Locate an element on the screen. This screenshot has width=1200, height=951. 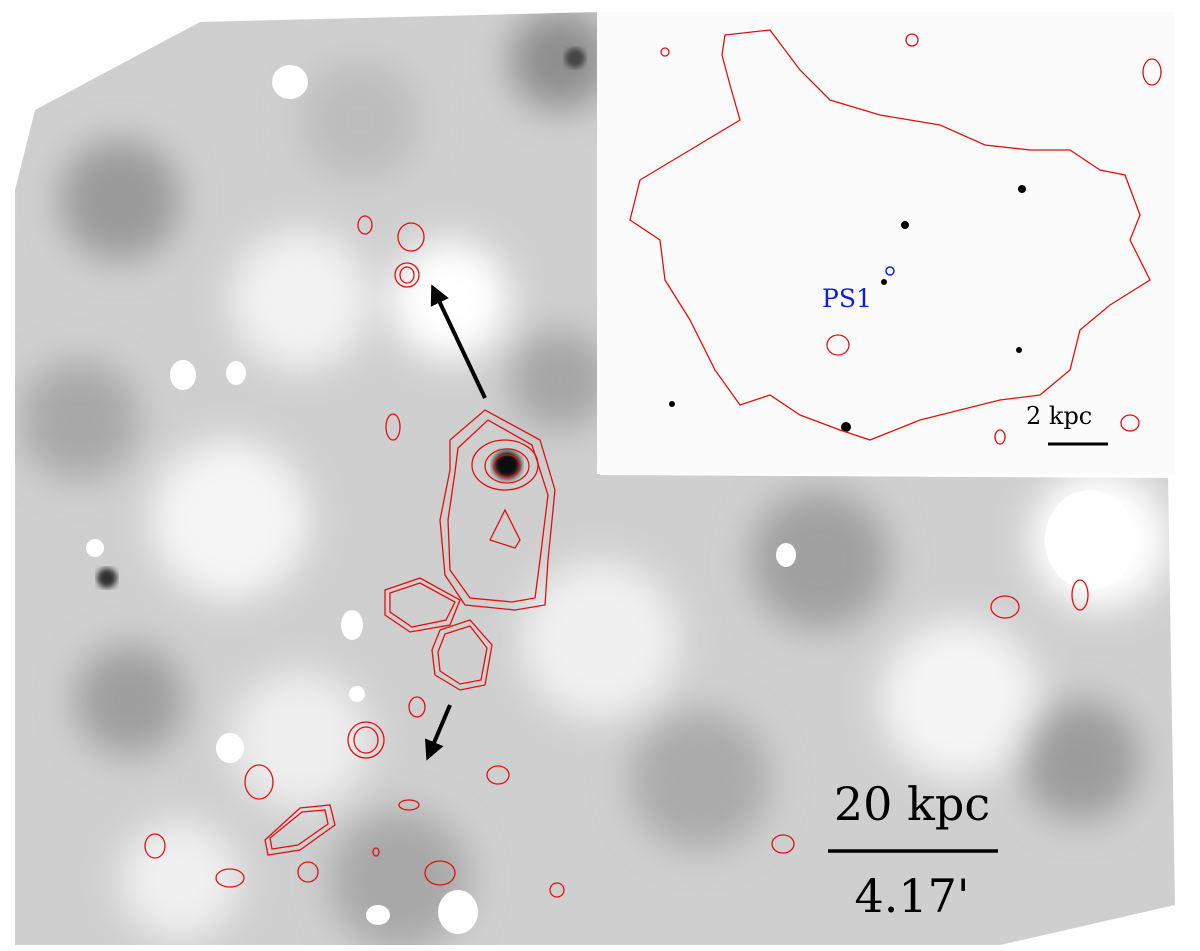
scale-bar: 20 kpc 4.17' is located at coordinates (913, 850).